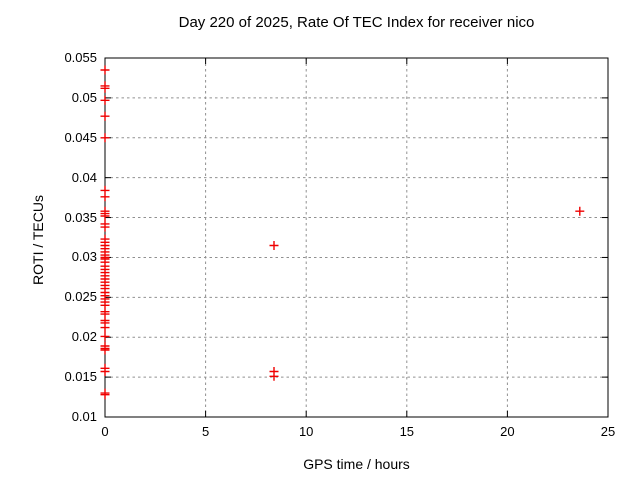 The image size is (640, 480). Describe the element at coordinates (80, 297) in the screenshot. I see `y-tick-label: 0.025` at that location.